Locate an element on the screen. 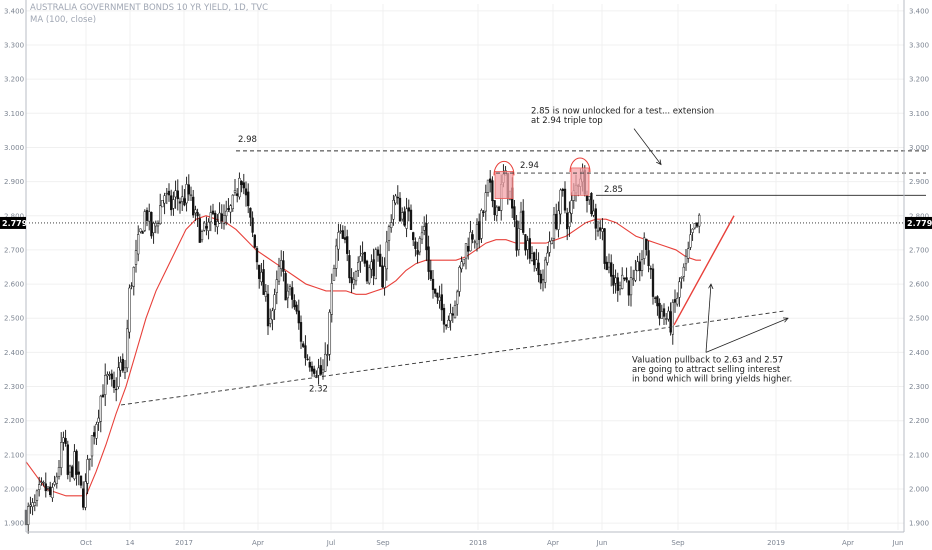 Image resolution: width=932 pixels, height=550 pixels. y-tick-label-right: 2.000 is located at coordinates (919, 490).